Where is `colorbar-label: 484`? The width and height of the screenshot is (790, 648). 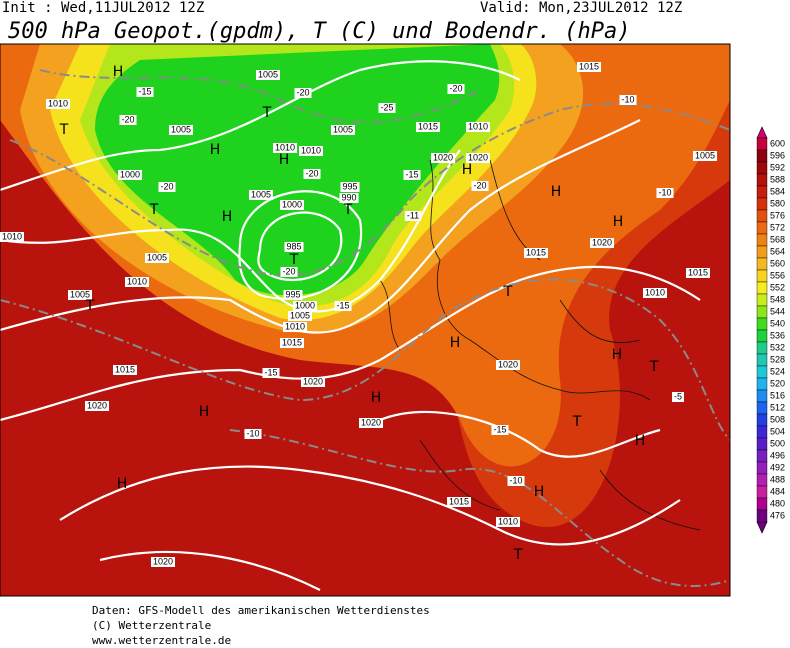 colorbar-label: 484 is located at coordinates (777, 491).